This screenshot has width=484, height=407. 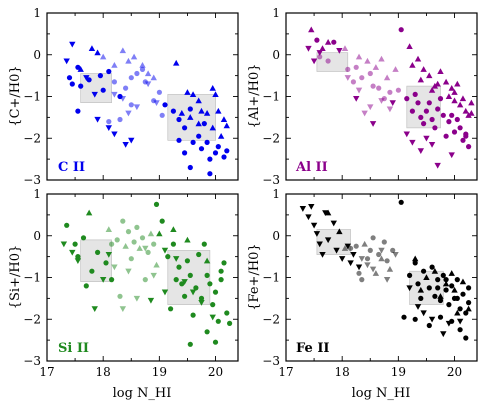 I want to click on ion-label: Si II, so click(x=73, y=348).